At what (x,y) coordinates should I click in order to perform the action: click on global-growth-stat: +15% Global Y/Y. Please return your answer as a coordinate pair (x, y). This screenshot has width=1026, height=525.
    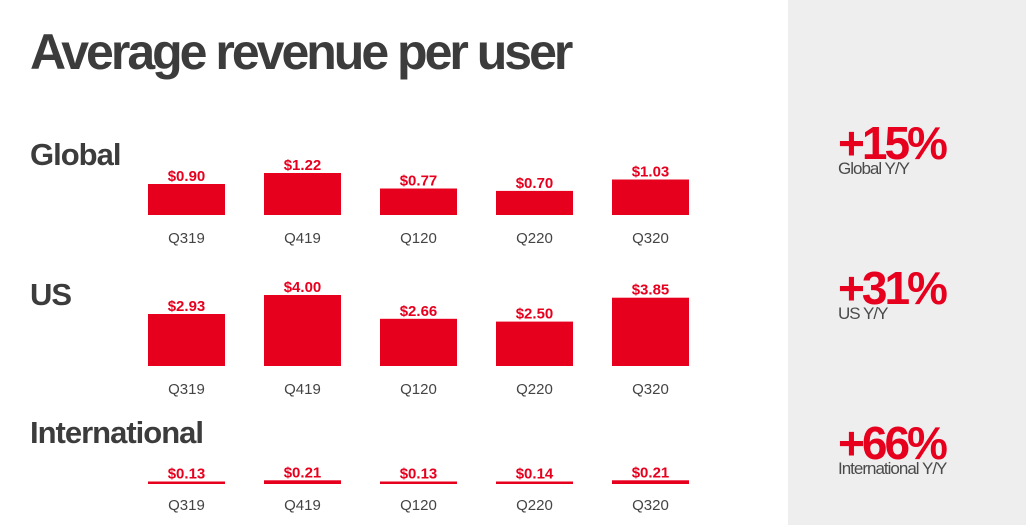
    Looking at the image, I should click on (893, 147).